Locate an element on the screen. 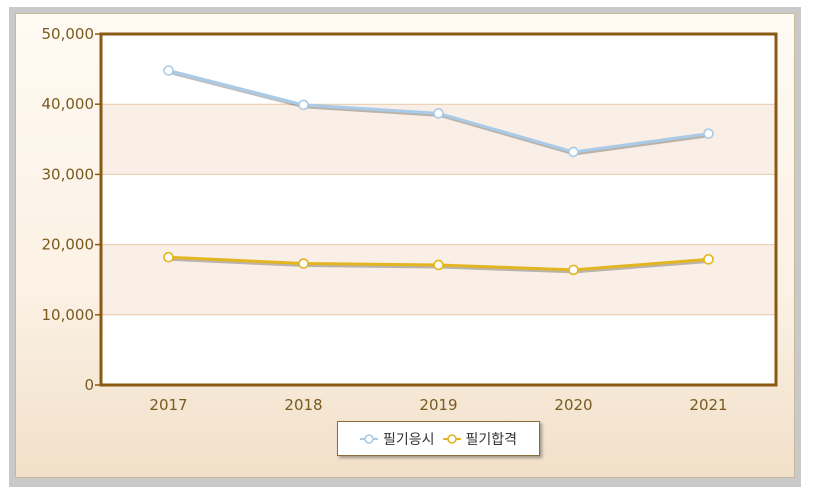  x-tick-label: 2020 is located at coordinates (573, 405).